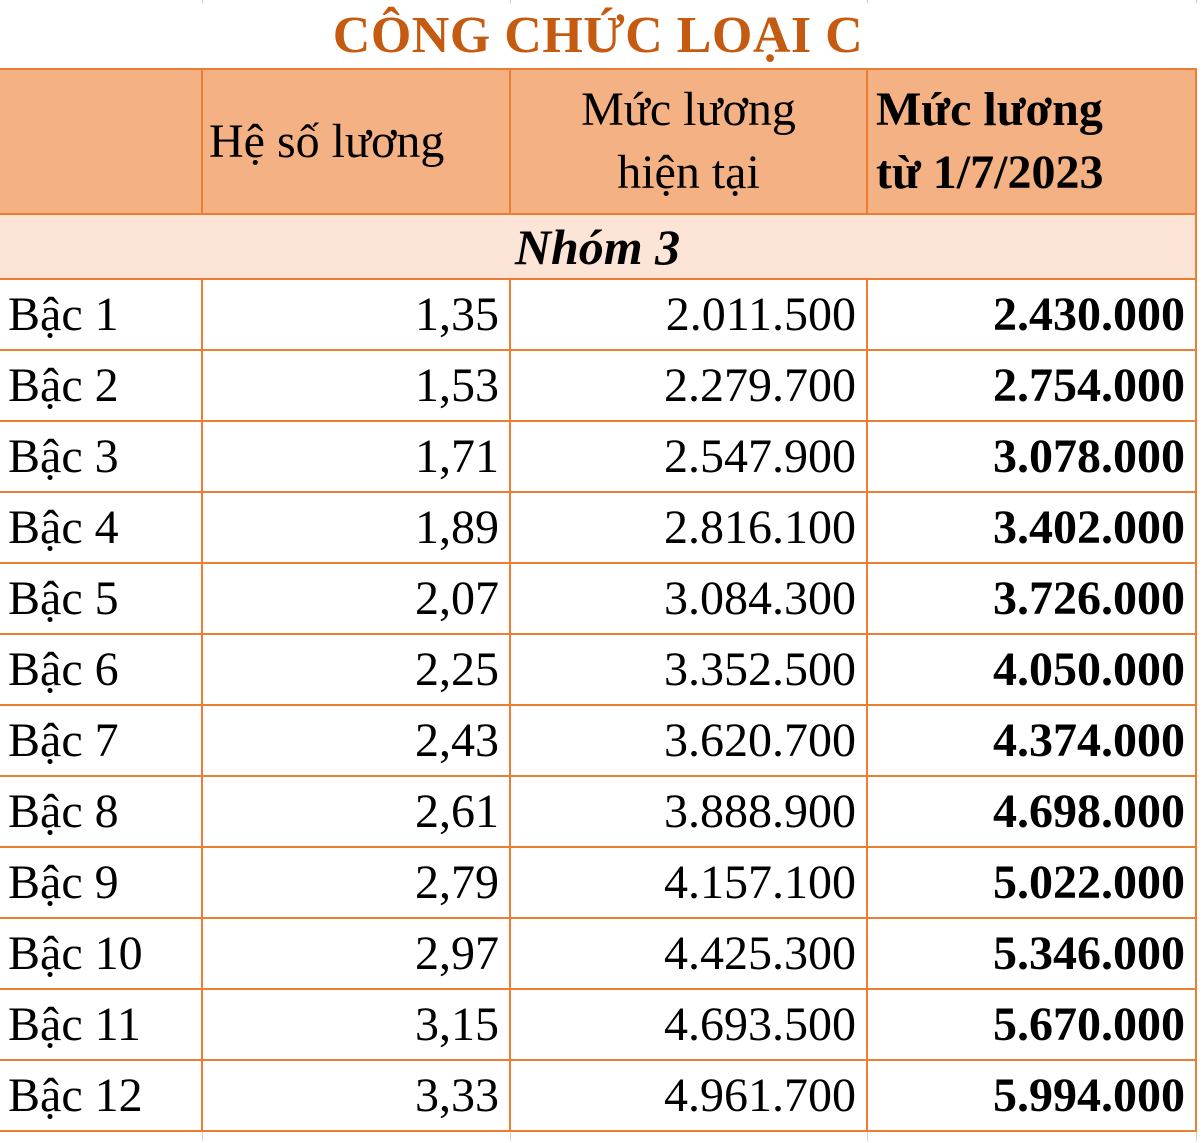 This screenshot has height=1143, width=1203. What do you see at coordinates (688, 740) in the screenshot?
I see `current-salary-cell: 3.620.700` at bounding box center [688, 740].